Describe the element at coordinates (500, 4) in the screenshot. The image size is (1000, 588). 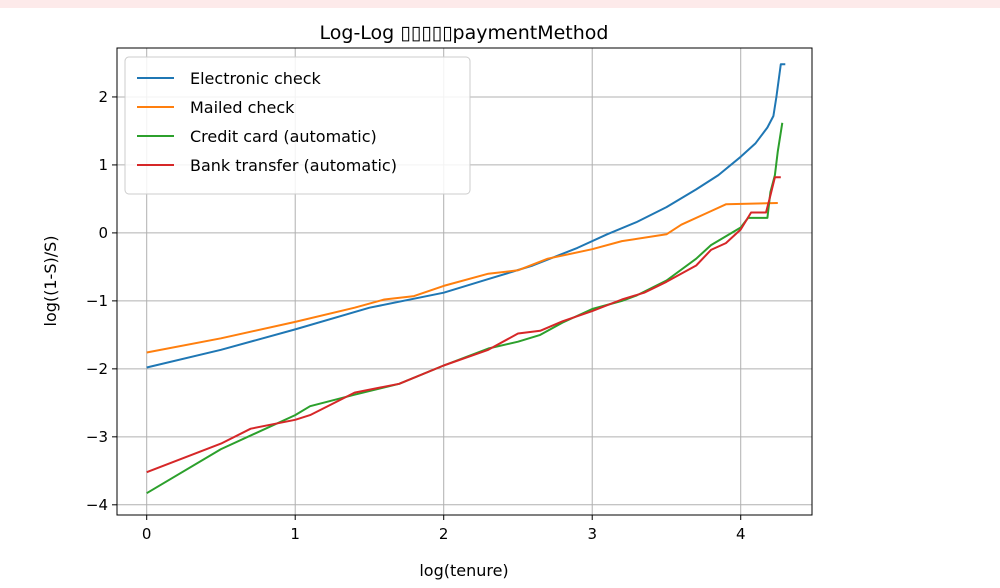
I see `notebook-output-bar` at that location.